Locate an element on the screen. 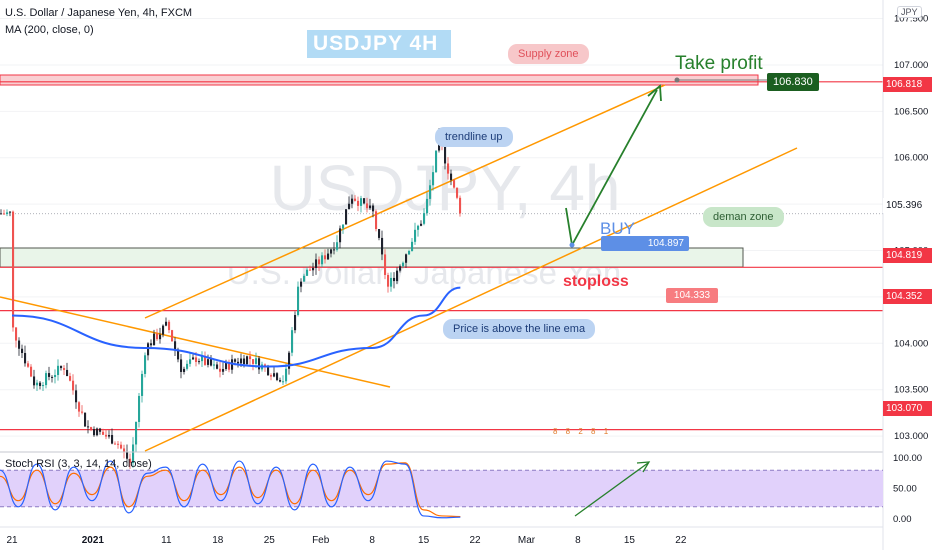 This screenshot has width=932, height=550. stoch-rsi-legend: Stoch RSI (3, 3, 14, 14, close) is located at coordinates (78, 464).